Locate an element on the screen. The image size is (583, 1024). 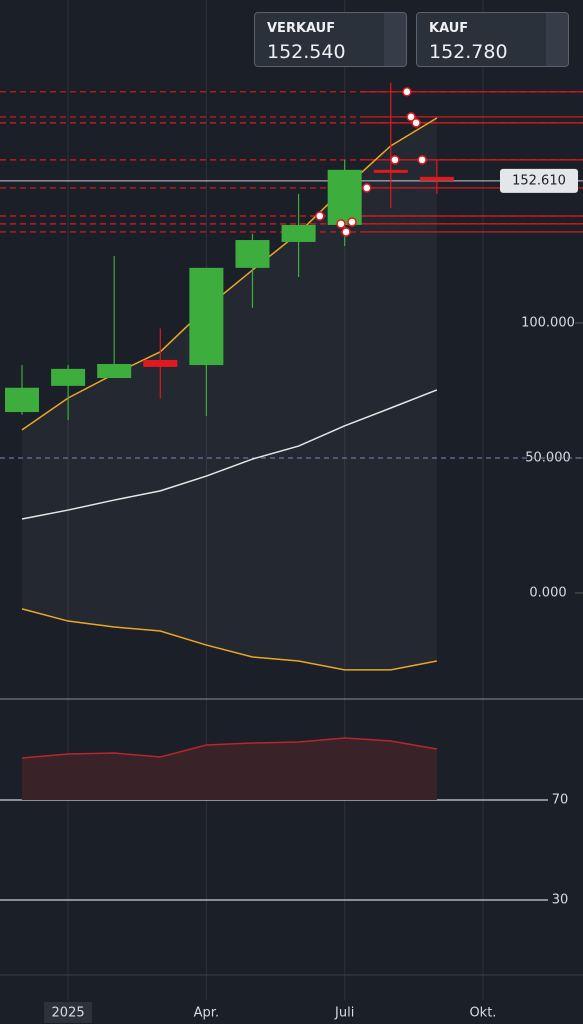
x-tick-label: Okt. is located at coordinates (482, 1013).